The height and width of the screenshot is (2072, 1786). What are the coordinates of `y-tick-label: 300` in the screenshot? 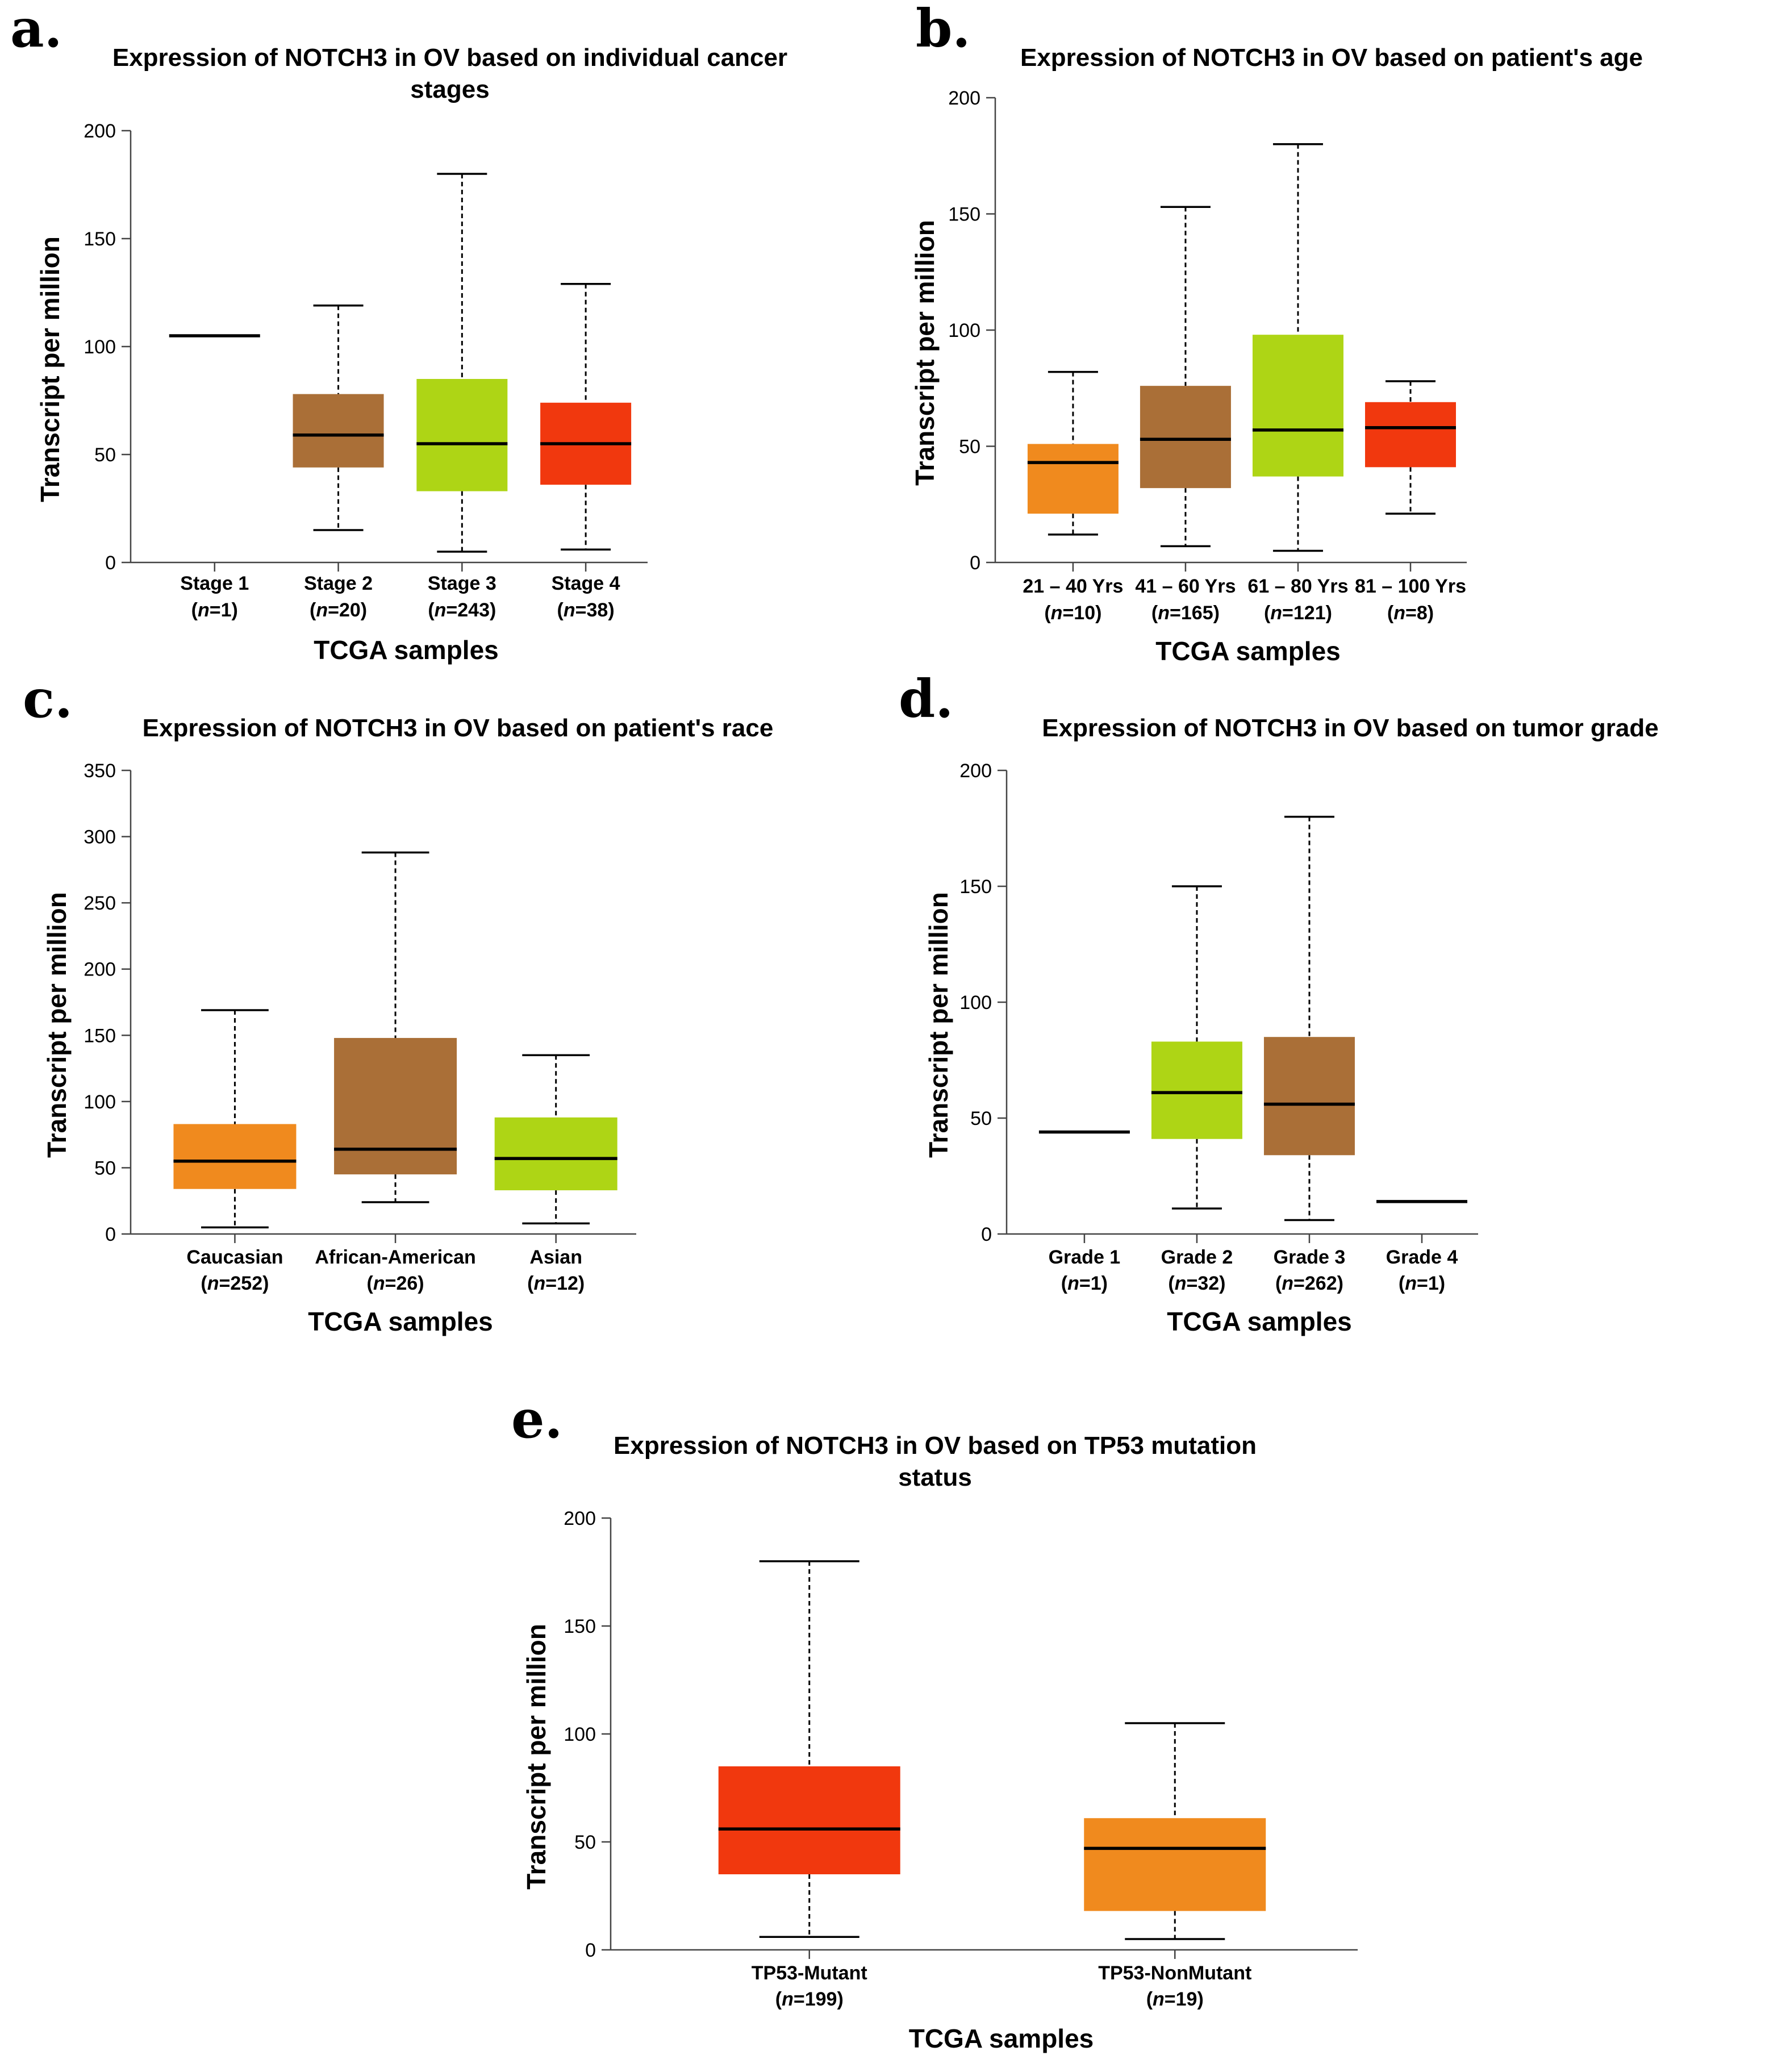 It's located at (100, 837).